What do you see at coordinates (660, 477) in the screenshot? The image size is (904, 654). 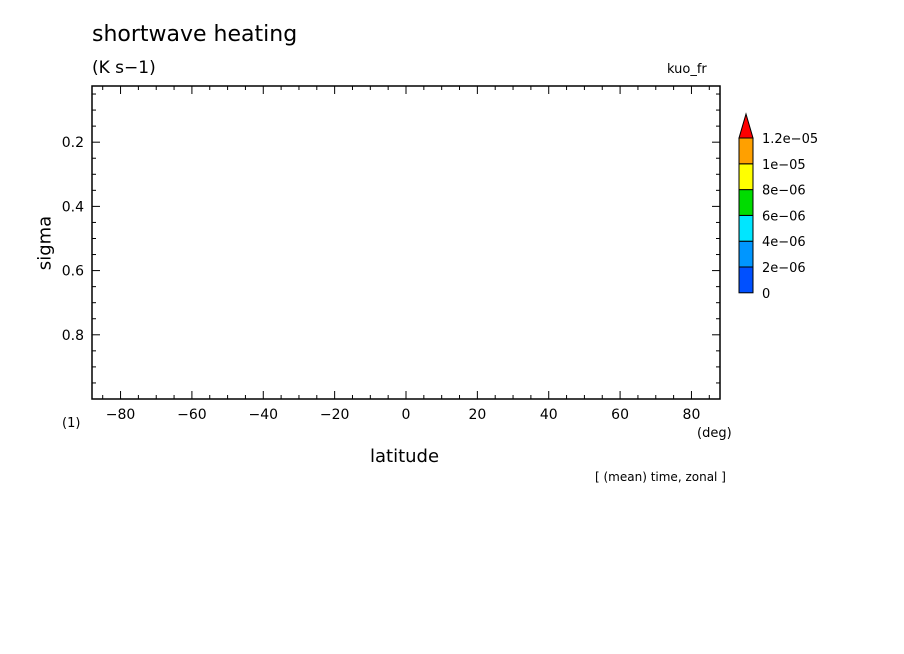 I see `averaging-note: [ (mean) time, zonal ]` at bounding box center [660, 477].